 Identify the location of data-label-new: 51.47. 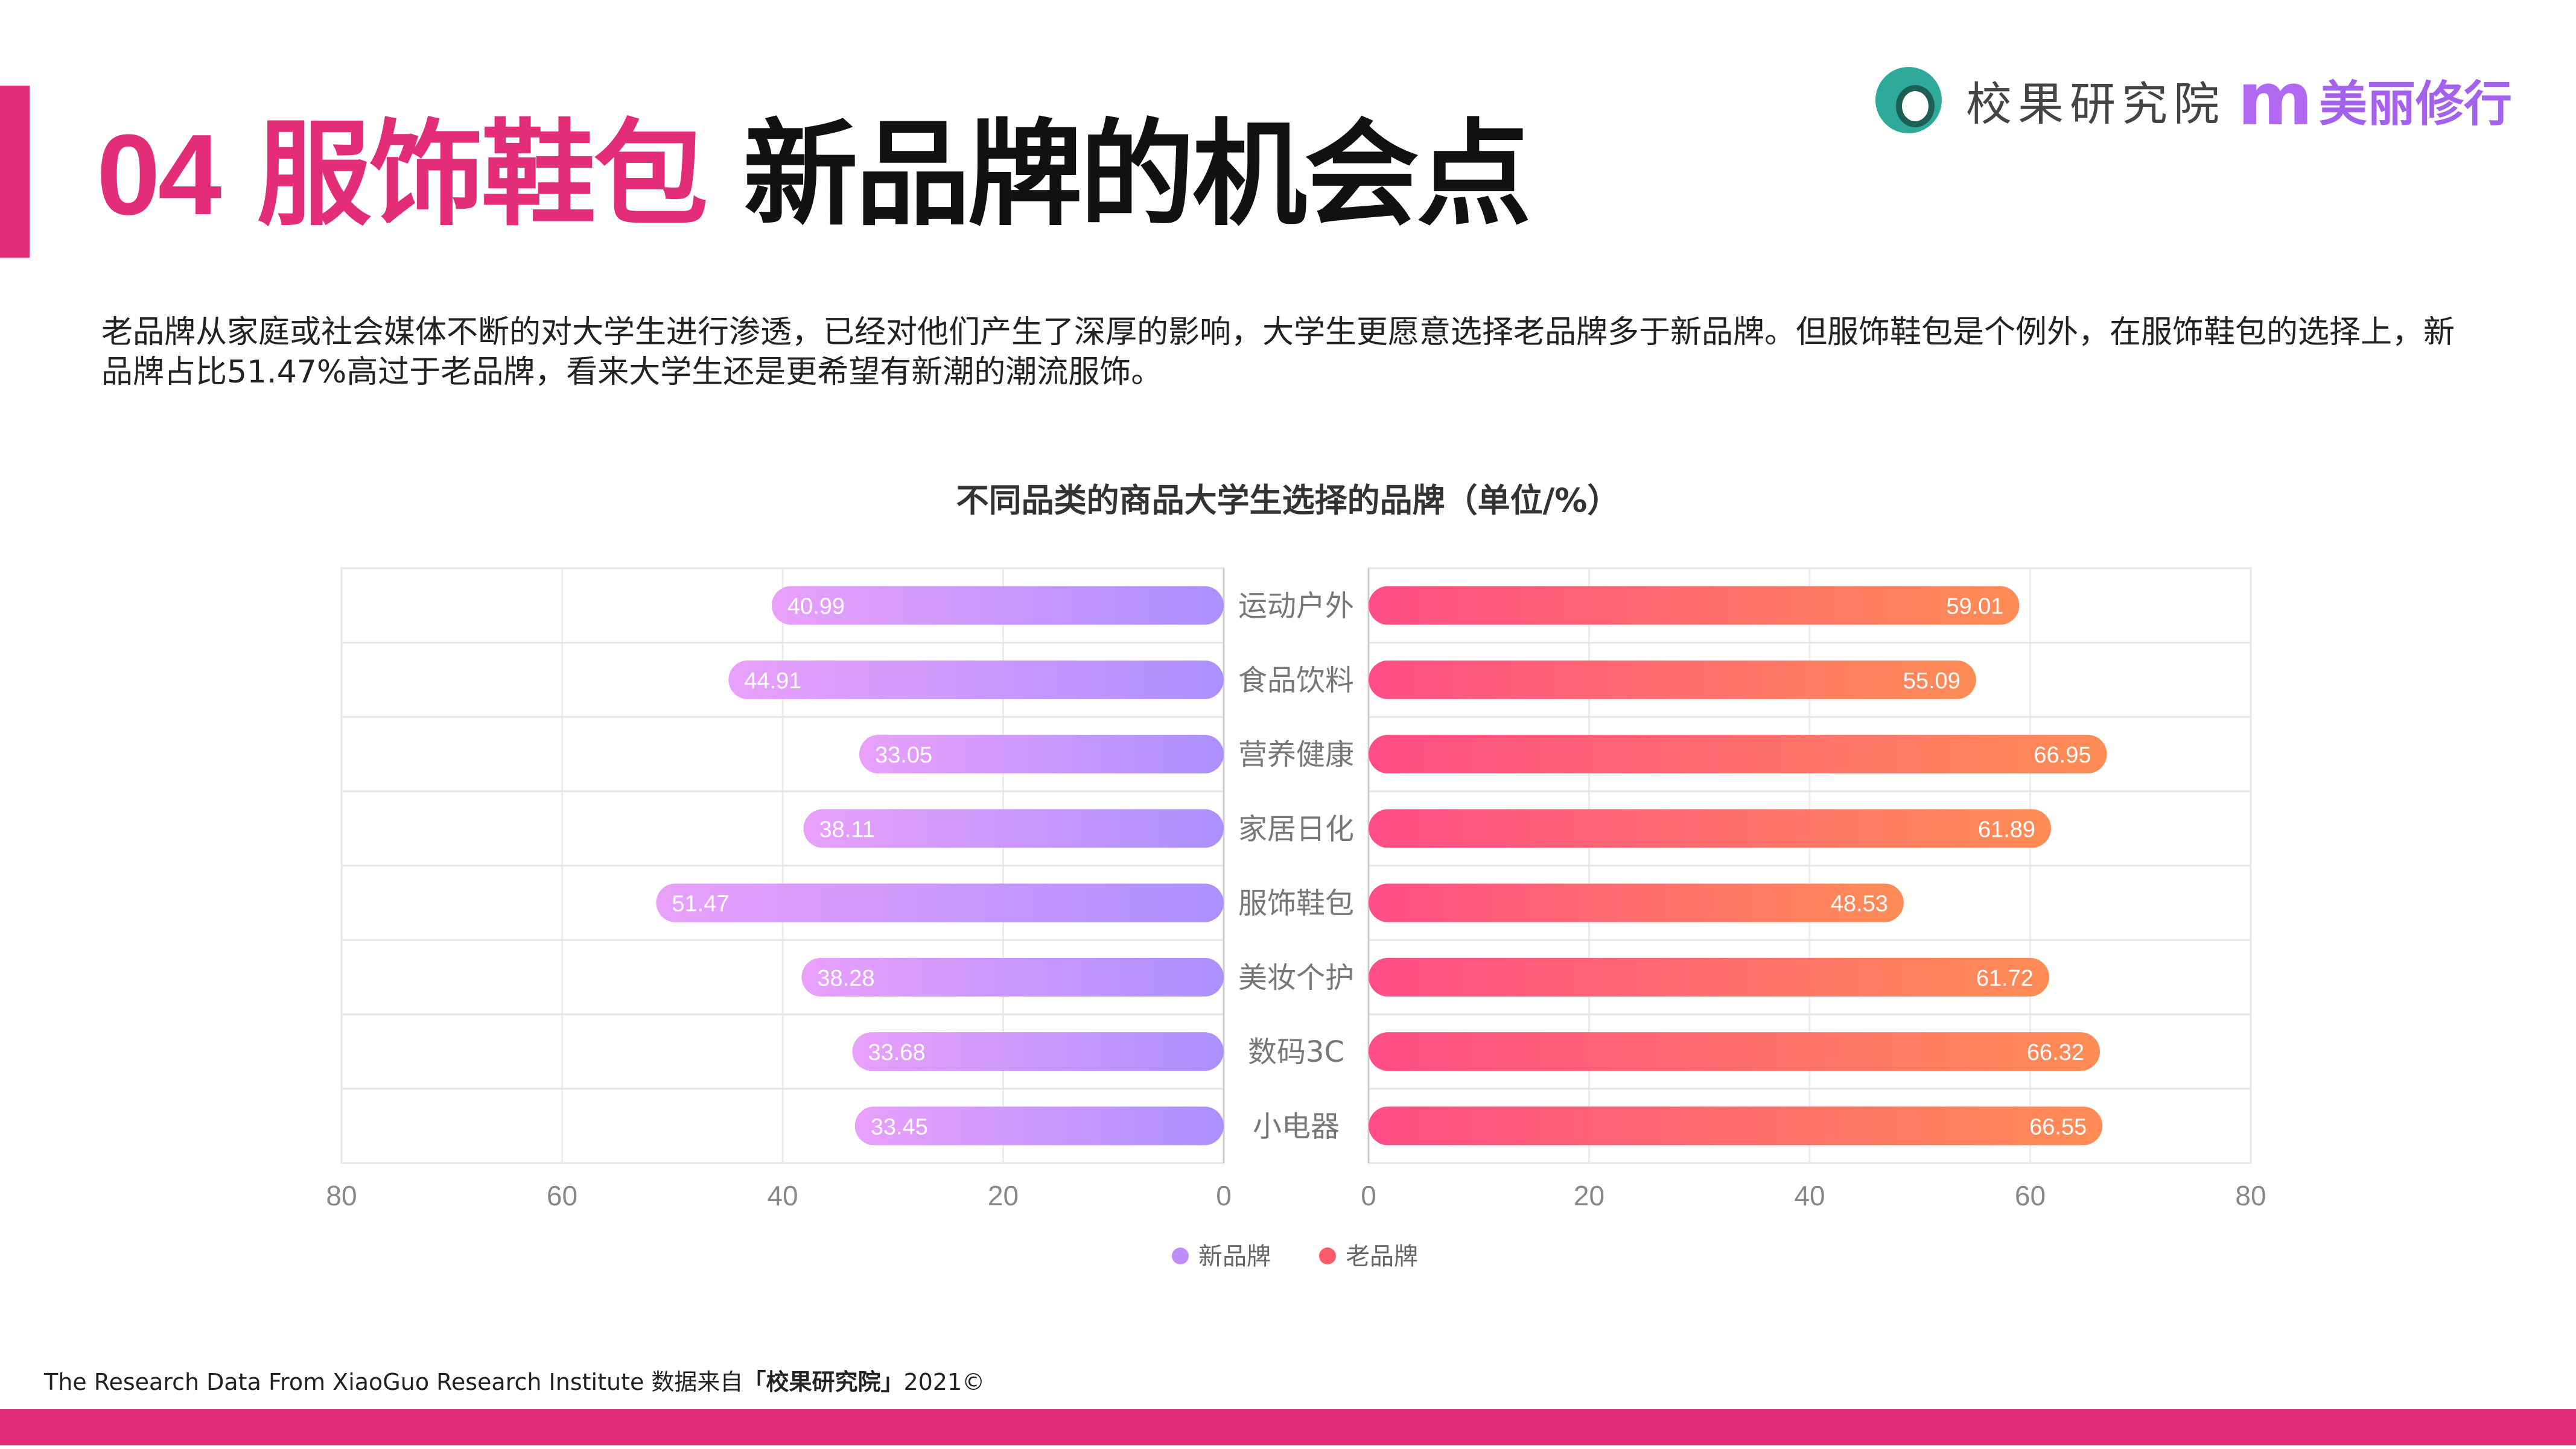
(700, 904).